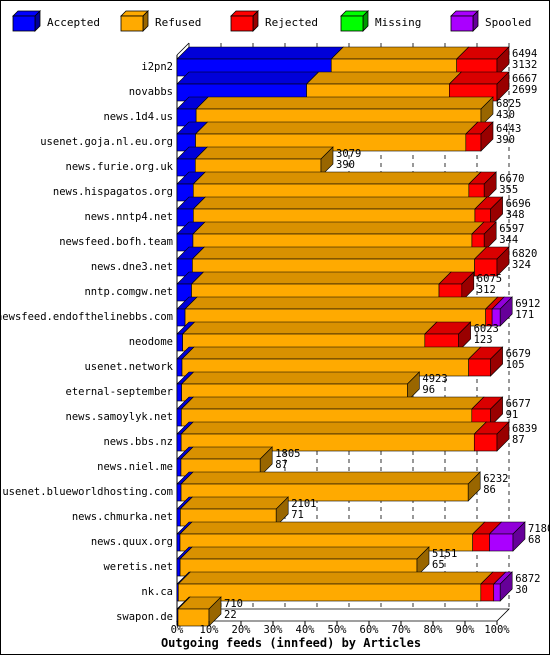  What do you see at coordinates (344, 586) in the screenshot?
I see `bar-nk.ca` at bounding box center [344, 586].